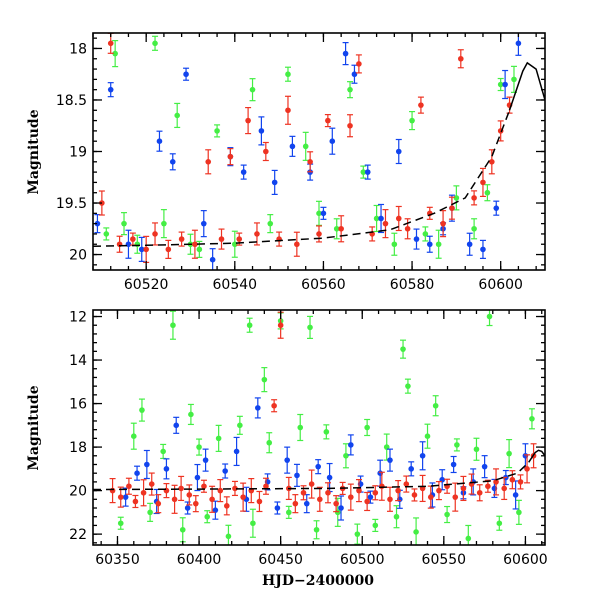 Image resolution: width=600 pixels, height=600 pixels. Describe the element at coordinates (71, 101) in the screenshot. I see `top-y-tick-label: 18.5` at that location.